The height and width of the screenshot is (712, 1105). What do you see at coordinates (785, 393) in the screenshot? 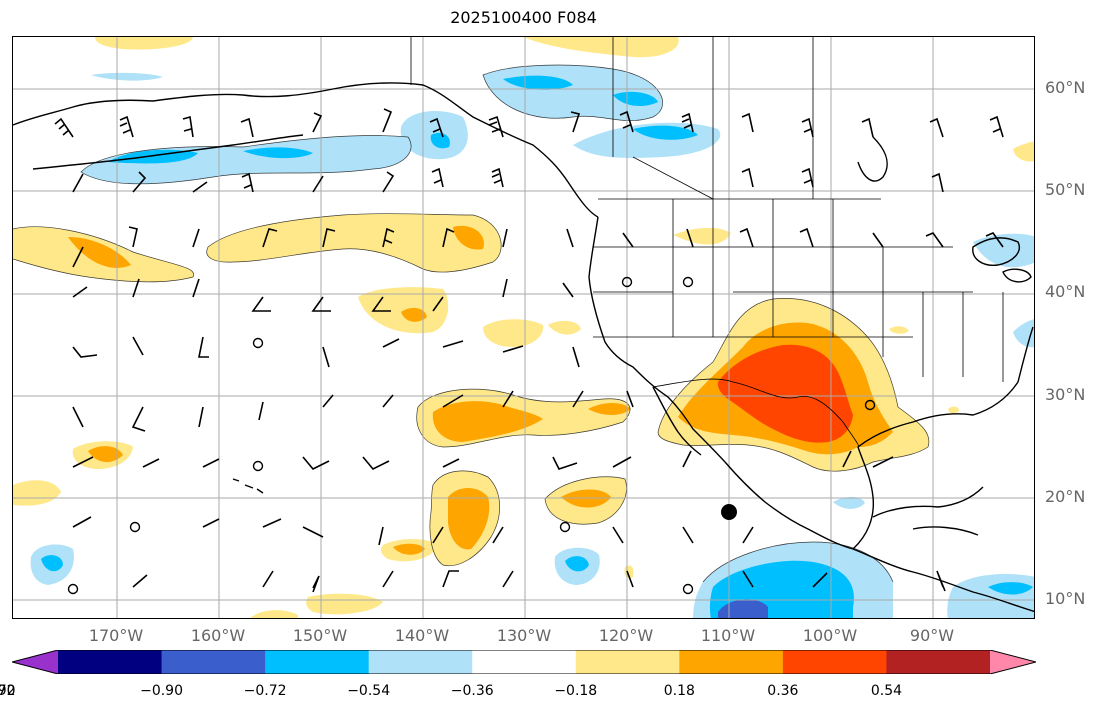
I see `contour-red-orange` at bounding box center [785, 393].